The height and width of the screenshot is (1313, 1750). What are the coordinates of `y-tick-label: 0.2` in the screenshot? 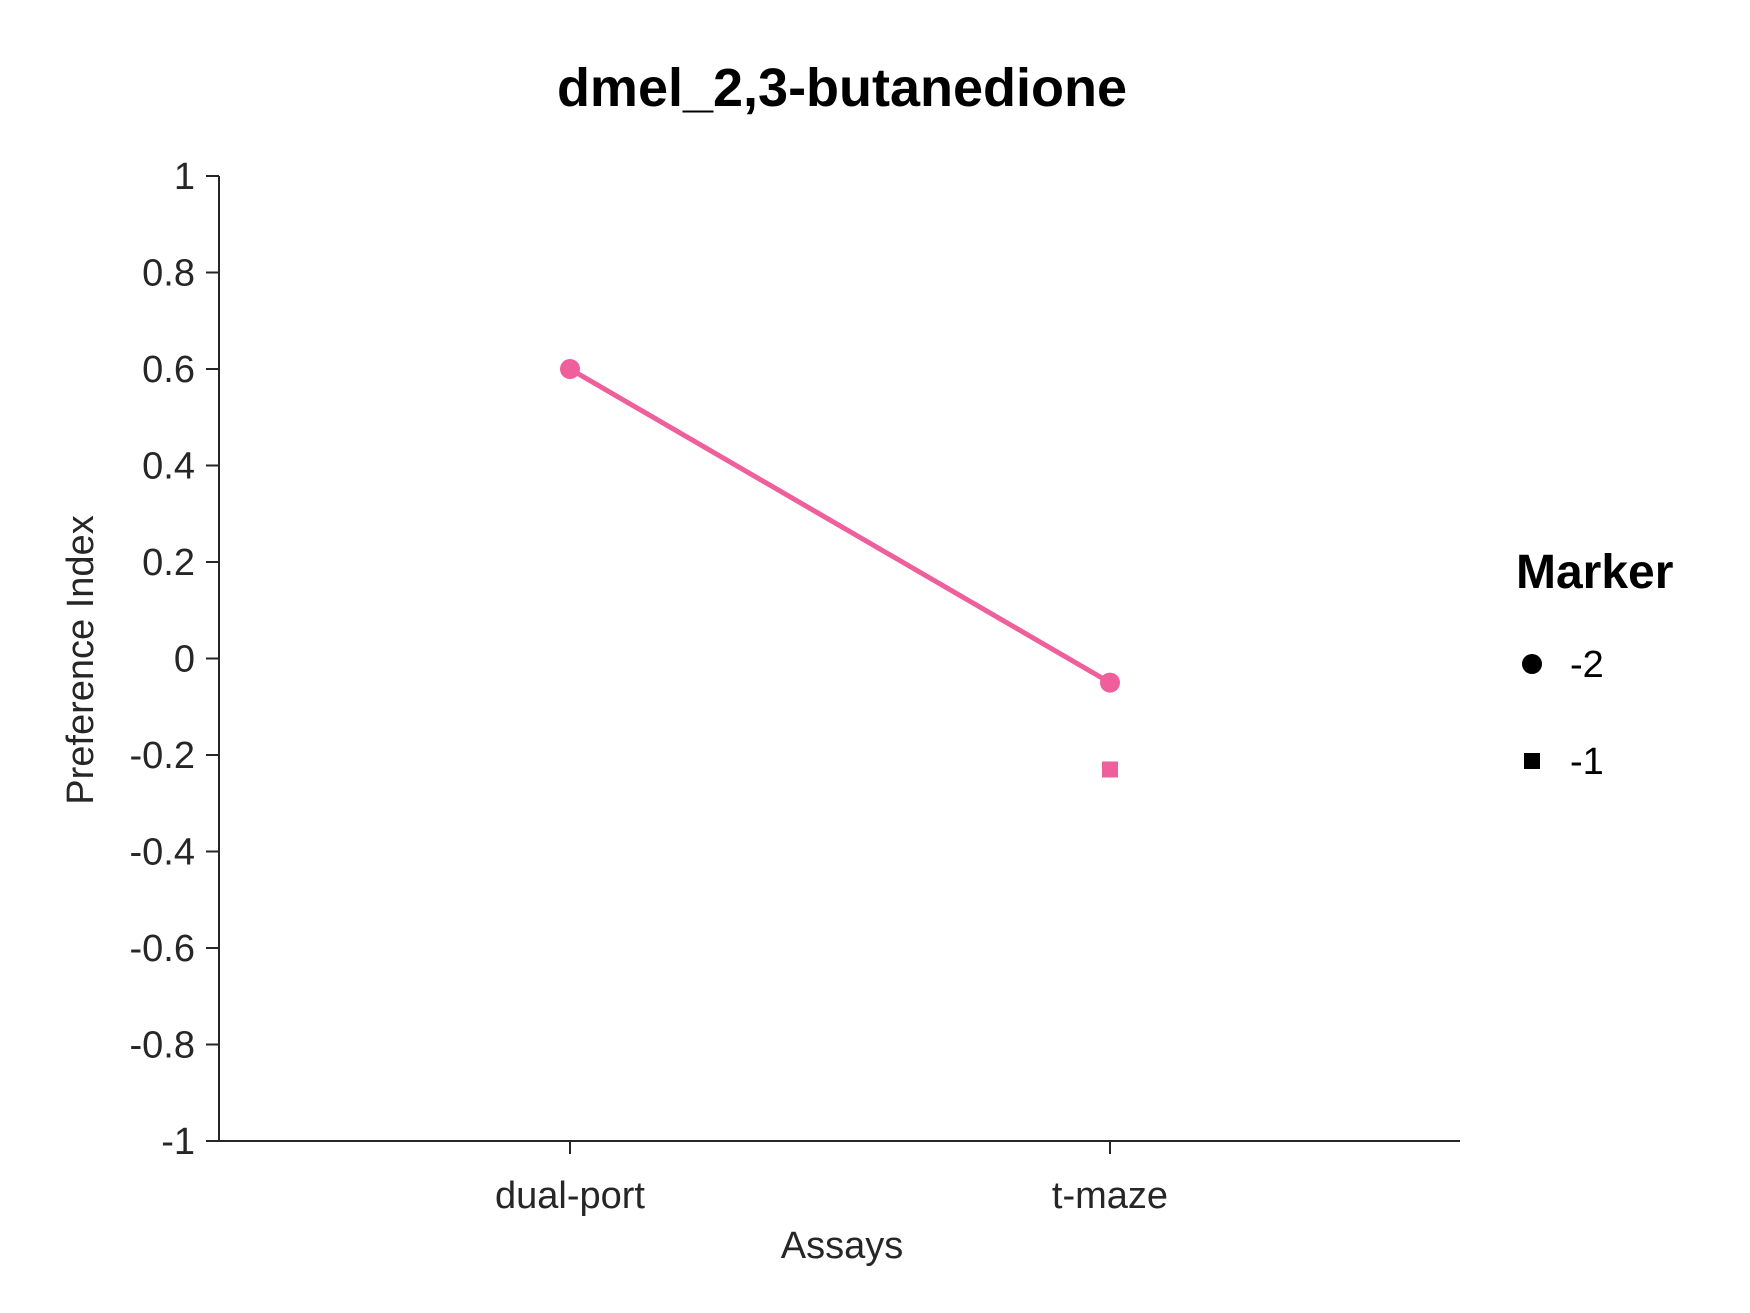 It's located at (168, 563).